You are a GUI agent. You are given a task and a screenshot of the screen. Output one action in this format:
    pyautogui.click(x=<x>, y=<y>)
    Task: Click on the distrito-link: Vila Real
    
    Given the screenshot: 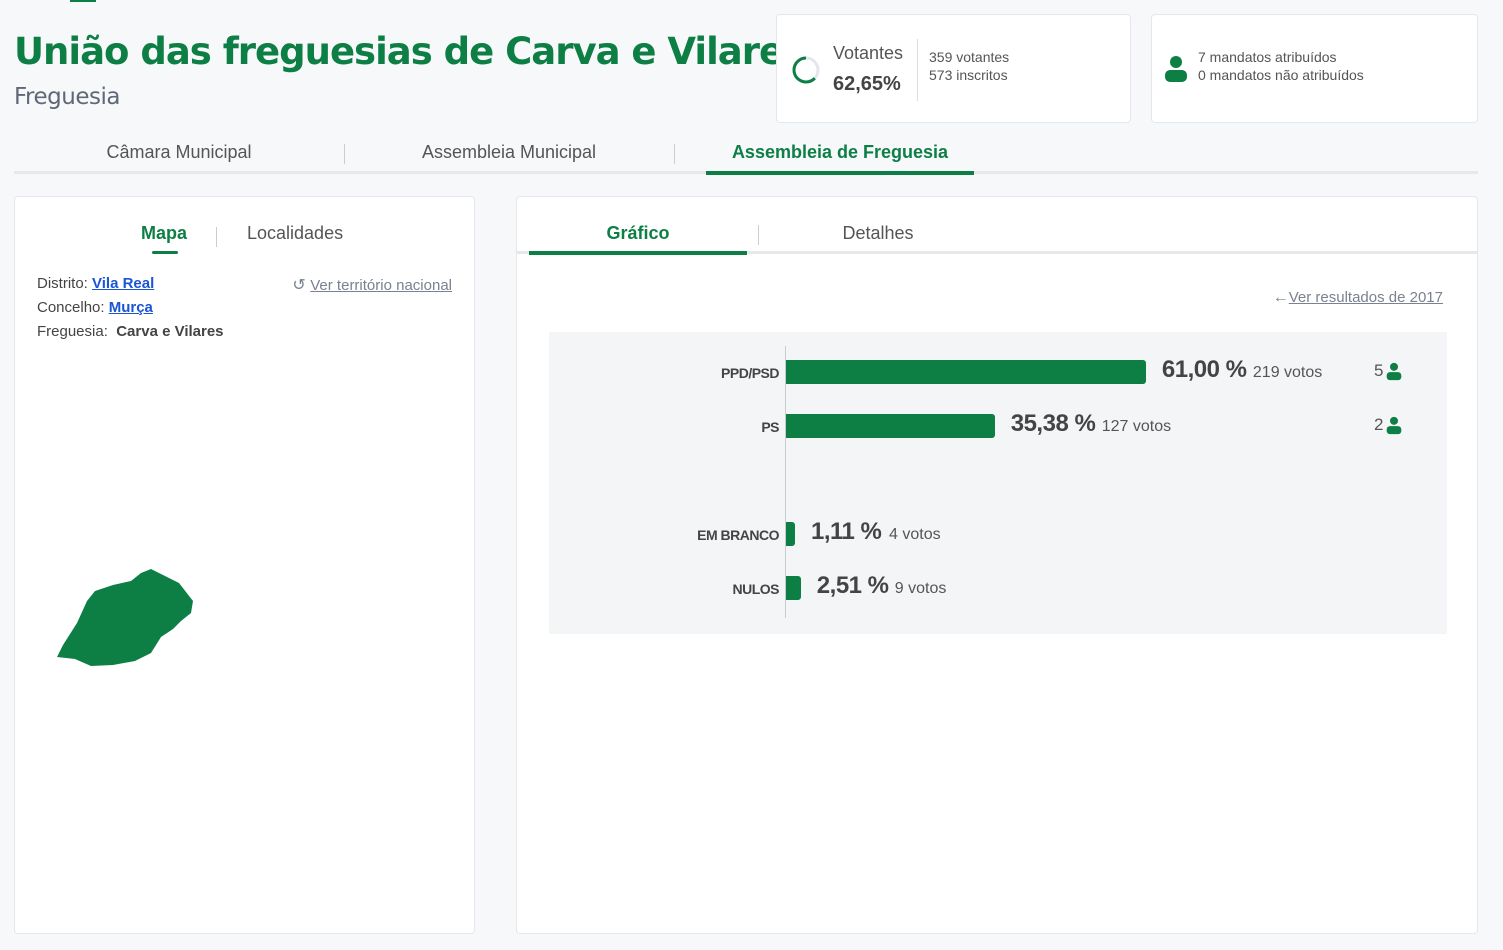 What is the action you would take?
    pyautogui.click(x=123, y=283)
    